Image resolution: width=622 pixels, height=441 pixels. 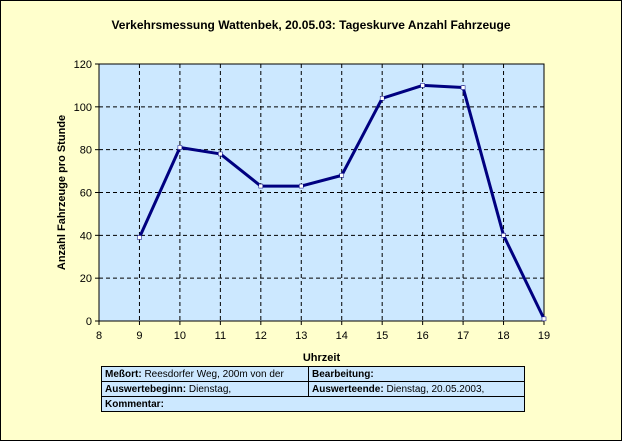 I want to click on kommentar-label: Kommentar:, so click(x=134, y=404).